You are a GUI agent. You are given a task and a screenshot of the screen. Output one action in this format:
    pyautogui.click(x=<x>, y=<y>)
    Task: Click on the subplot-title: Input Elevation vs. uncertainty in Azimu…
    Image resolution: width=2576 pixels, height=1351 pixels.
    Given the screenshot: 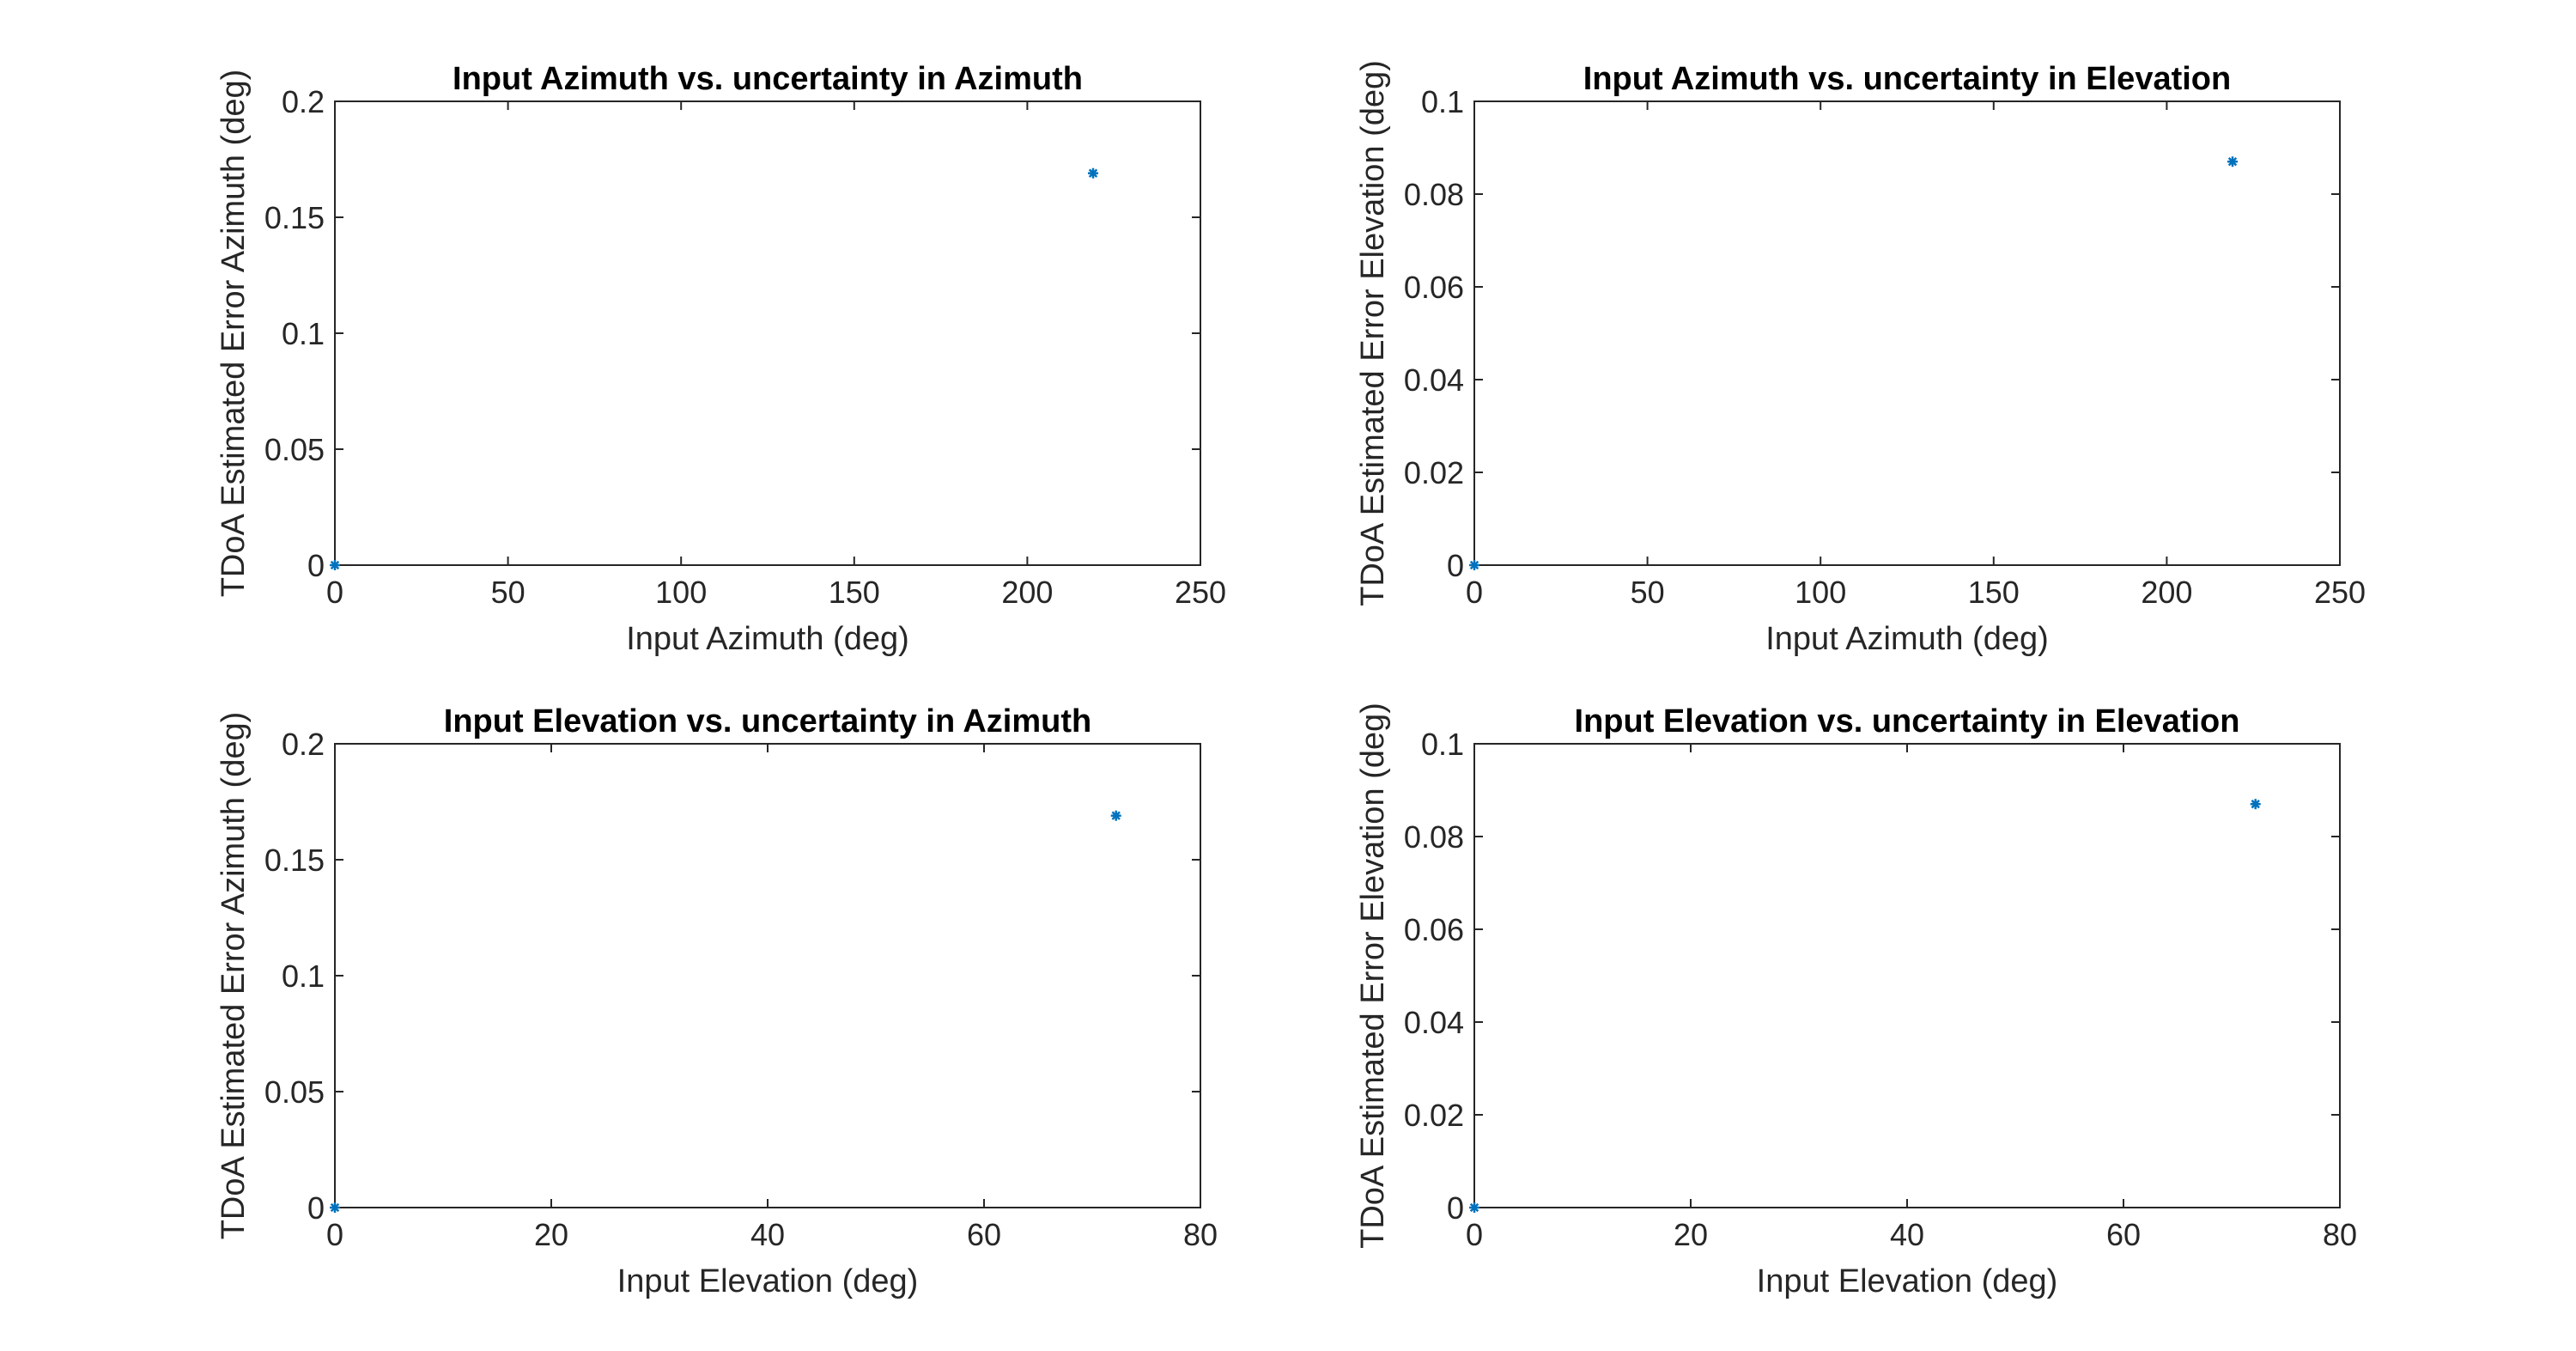 What is the action you would take?
    pyautogui.click(x=768, y=721)
    